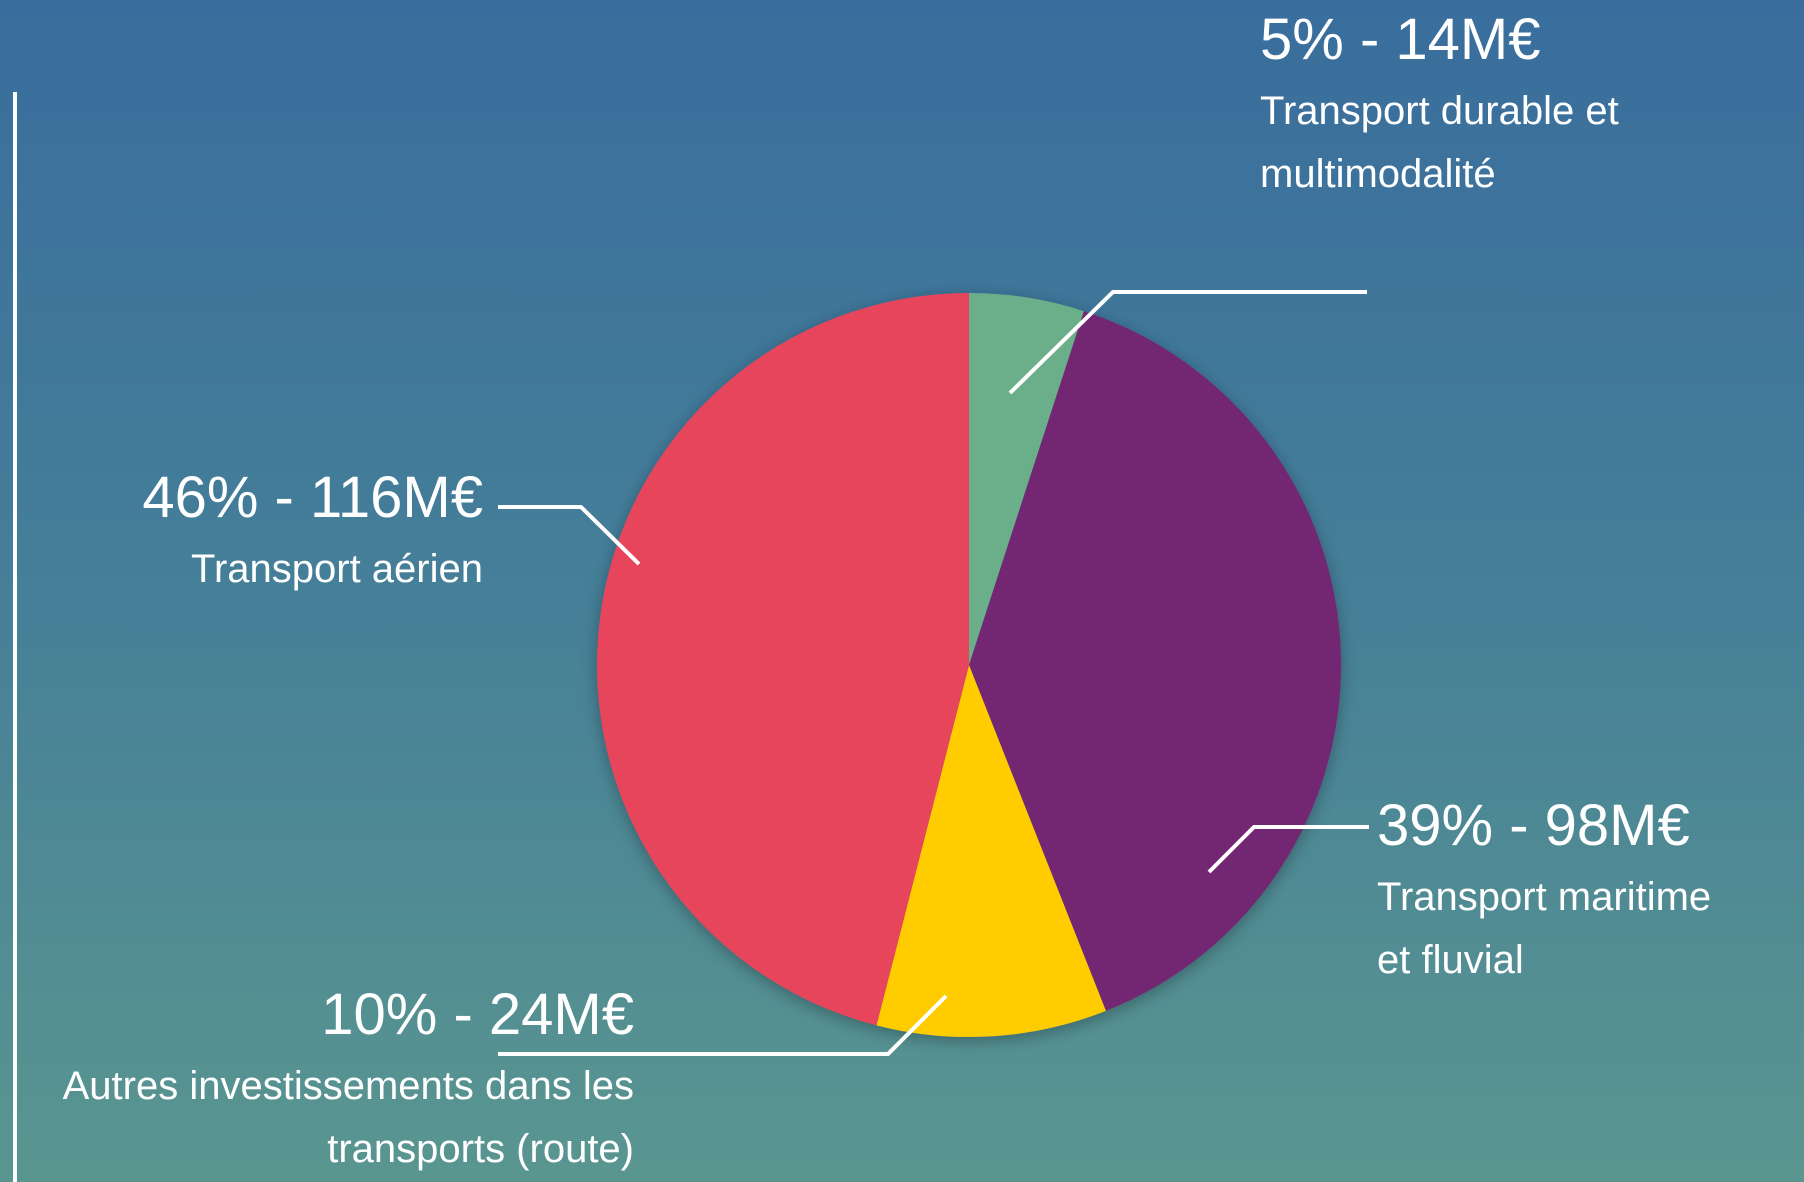 This screenshot has width=1804, height=1182. I want to click on value-label: 39% - 98M€, so click(1533, 825).